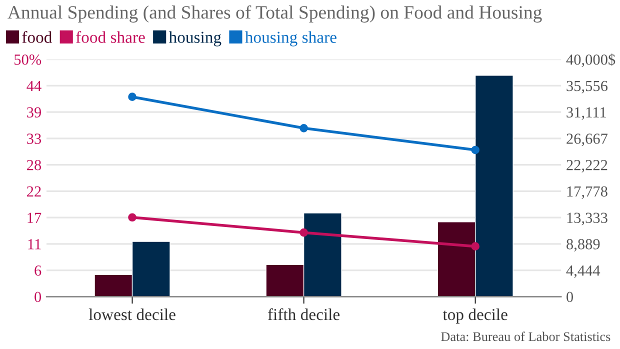  What do you see at coordinates (34, 139) in the screenshot?
I see `y-tick-label: 33` at bounding box center [34, 139].